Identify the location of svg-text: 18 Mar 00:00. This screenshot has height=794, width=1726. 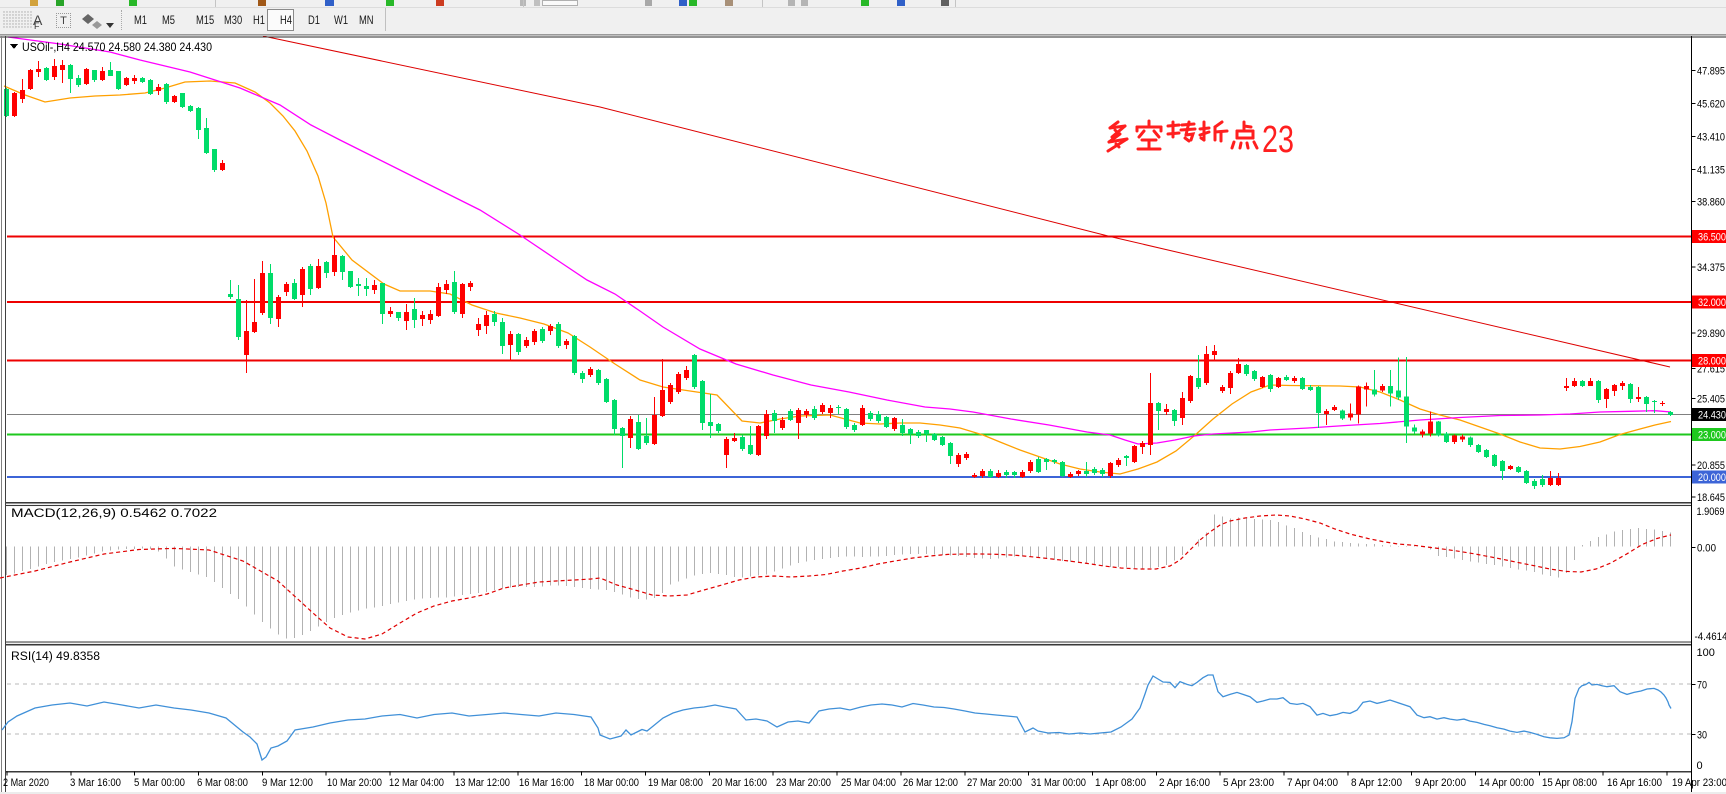
(611, 783).